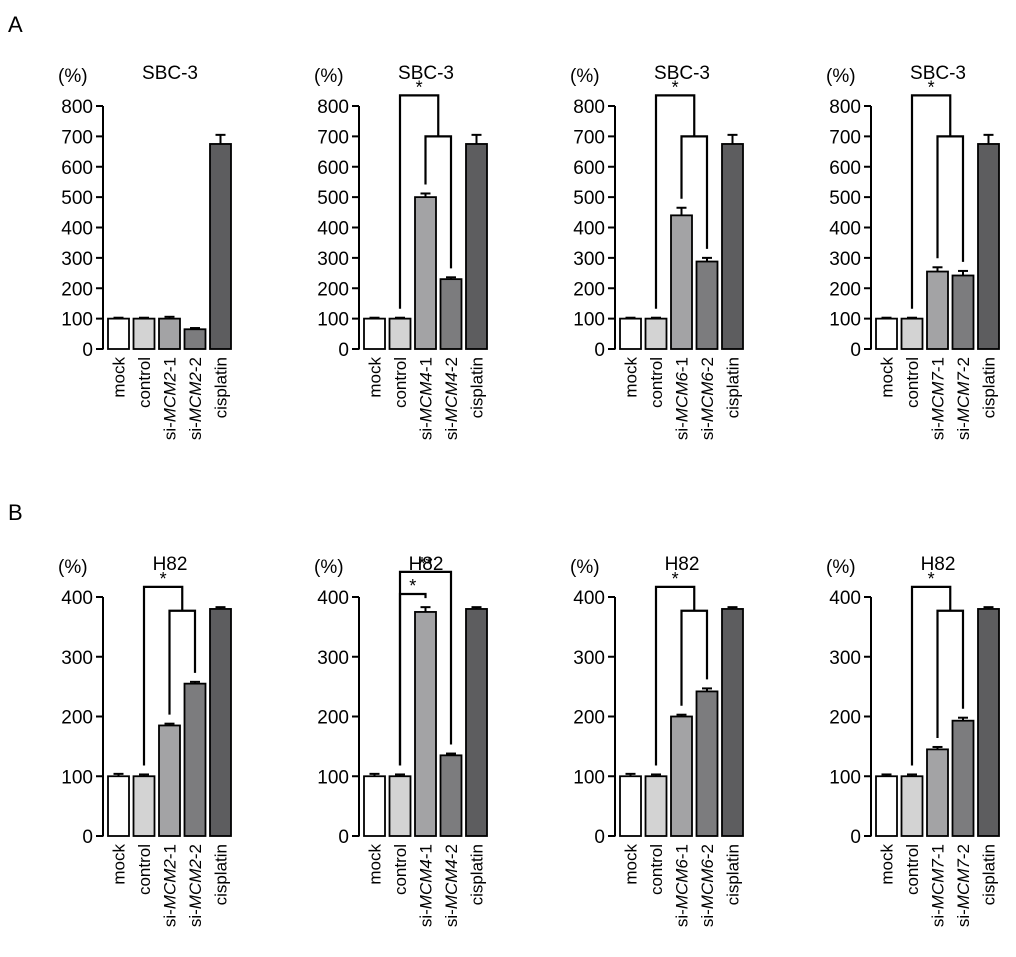 The image size is (1016, 957). Describe the element at coordinates (707, 884) in the screenshot. I see `category-gene: MCM6` at that location.